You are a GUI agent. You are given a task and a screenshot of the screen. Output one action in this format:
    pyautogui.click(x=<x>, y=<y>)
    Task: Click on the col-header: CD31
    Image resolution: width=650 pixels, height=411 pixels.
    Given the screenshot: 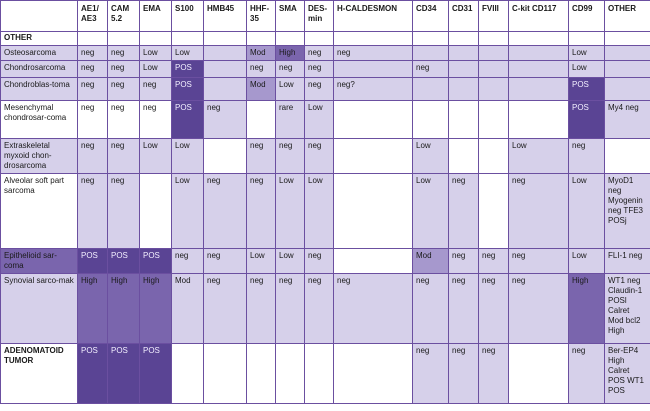 What is the action you would take?
    pyautogui.click(x=463, y=16)
    